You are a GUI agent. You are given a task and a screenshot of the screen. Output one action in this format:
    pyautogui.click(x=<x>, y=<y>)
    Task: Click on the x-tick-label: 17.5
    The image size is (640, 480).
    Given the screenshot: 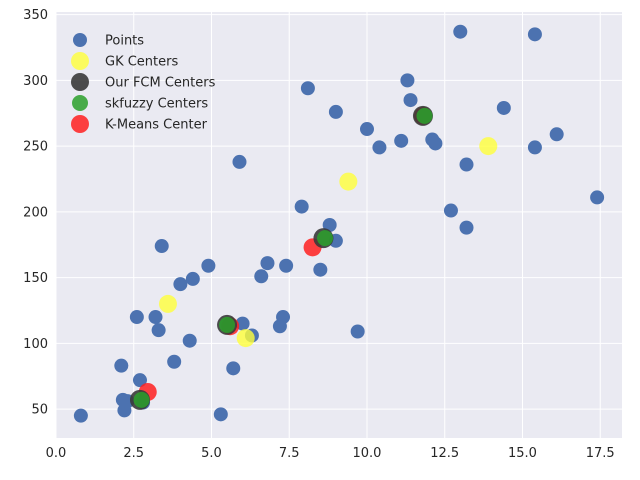 What is the action you would take?
    pyautogui.click(x=600, y=453)
    